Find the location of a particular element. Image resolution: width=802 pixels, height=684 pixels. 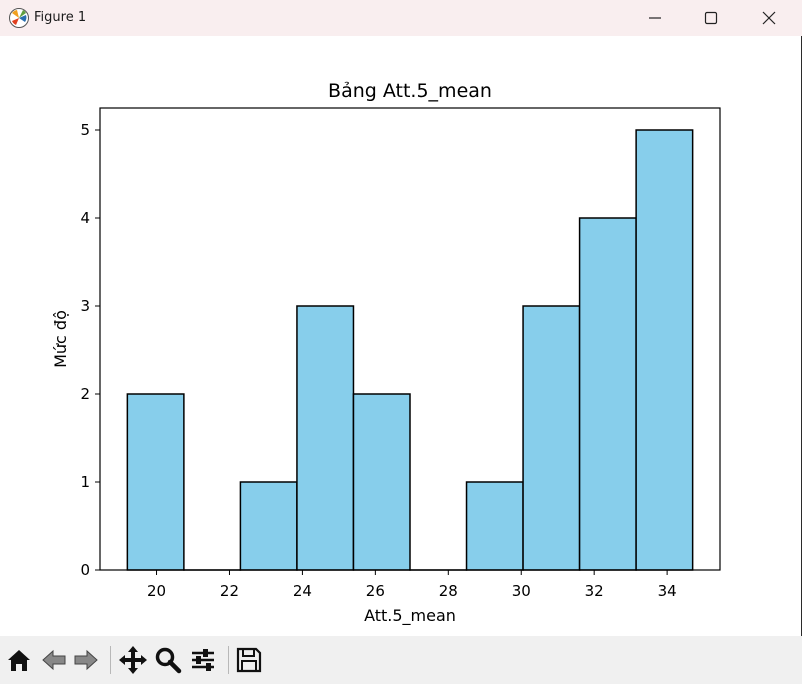

save-button is located at coordinates (249, 660).